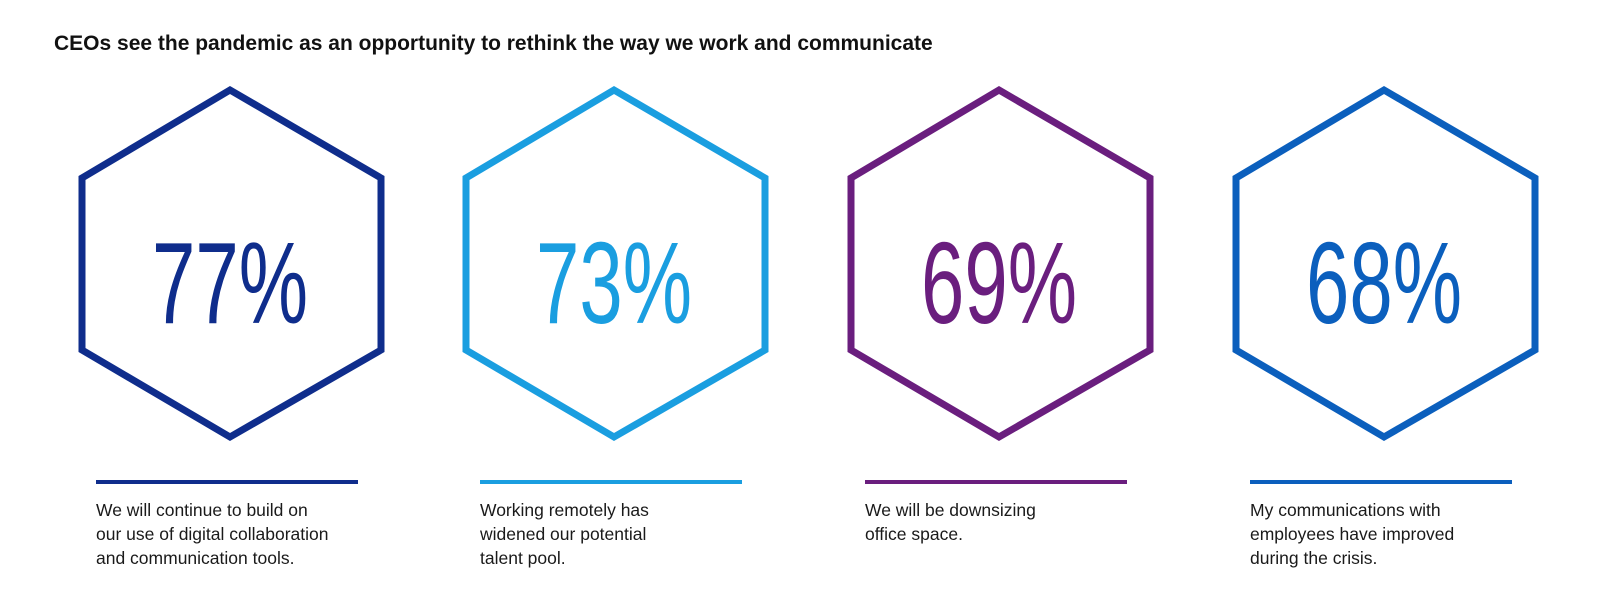  Describe the element at coordinates (1314, 558) in the screenshot. I see `caption-line: during the crisis.` at that location.